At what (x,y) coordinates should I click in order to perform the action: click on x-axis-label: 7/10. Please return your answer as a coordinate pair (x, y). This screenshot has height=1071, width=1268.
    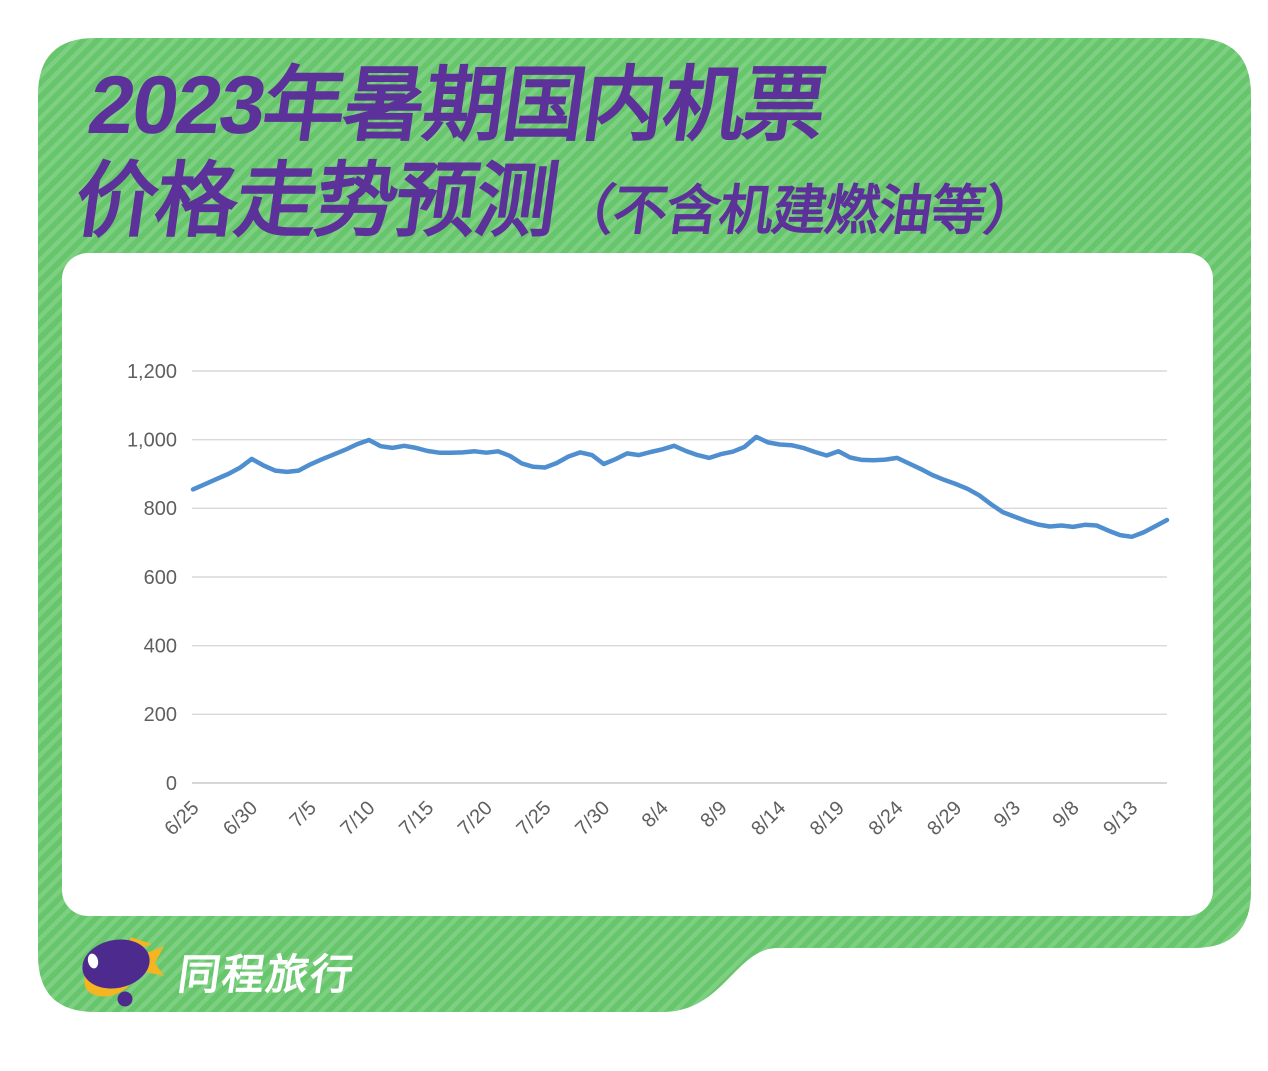
    Looking at the image, I should click on (357, 818).